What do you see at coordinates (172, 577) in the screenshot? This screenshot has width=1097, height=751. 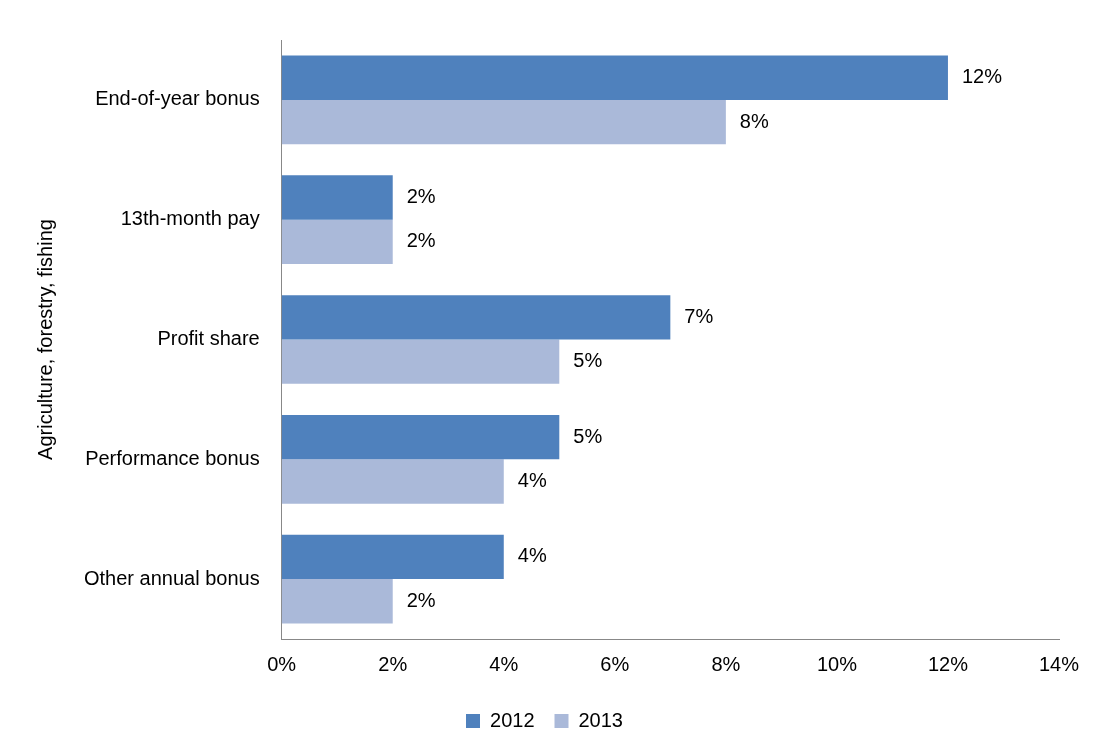 I see `y-tick-label: Other annual bonus` at bounding box center [172, 577].